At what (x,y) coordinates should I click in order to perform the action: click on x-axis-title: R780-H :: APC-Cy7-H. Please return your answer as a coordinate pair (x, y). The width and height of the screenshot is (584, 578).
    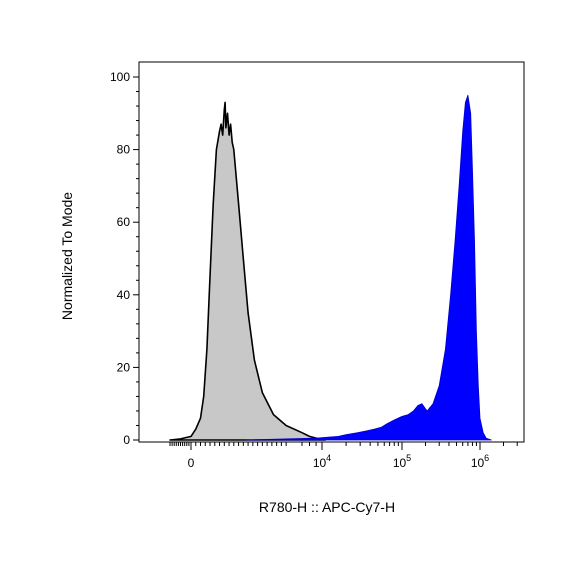
    Looking at the image, I should click on (327, 507).